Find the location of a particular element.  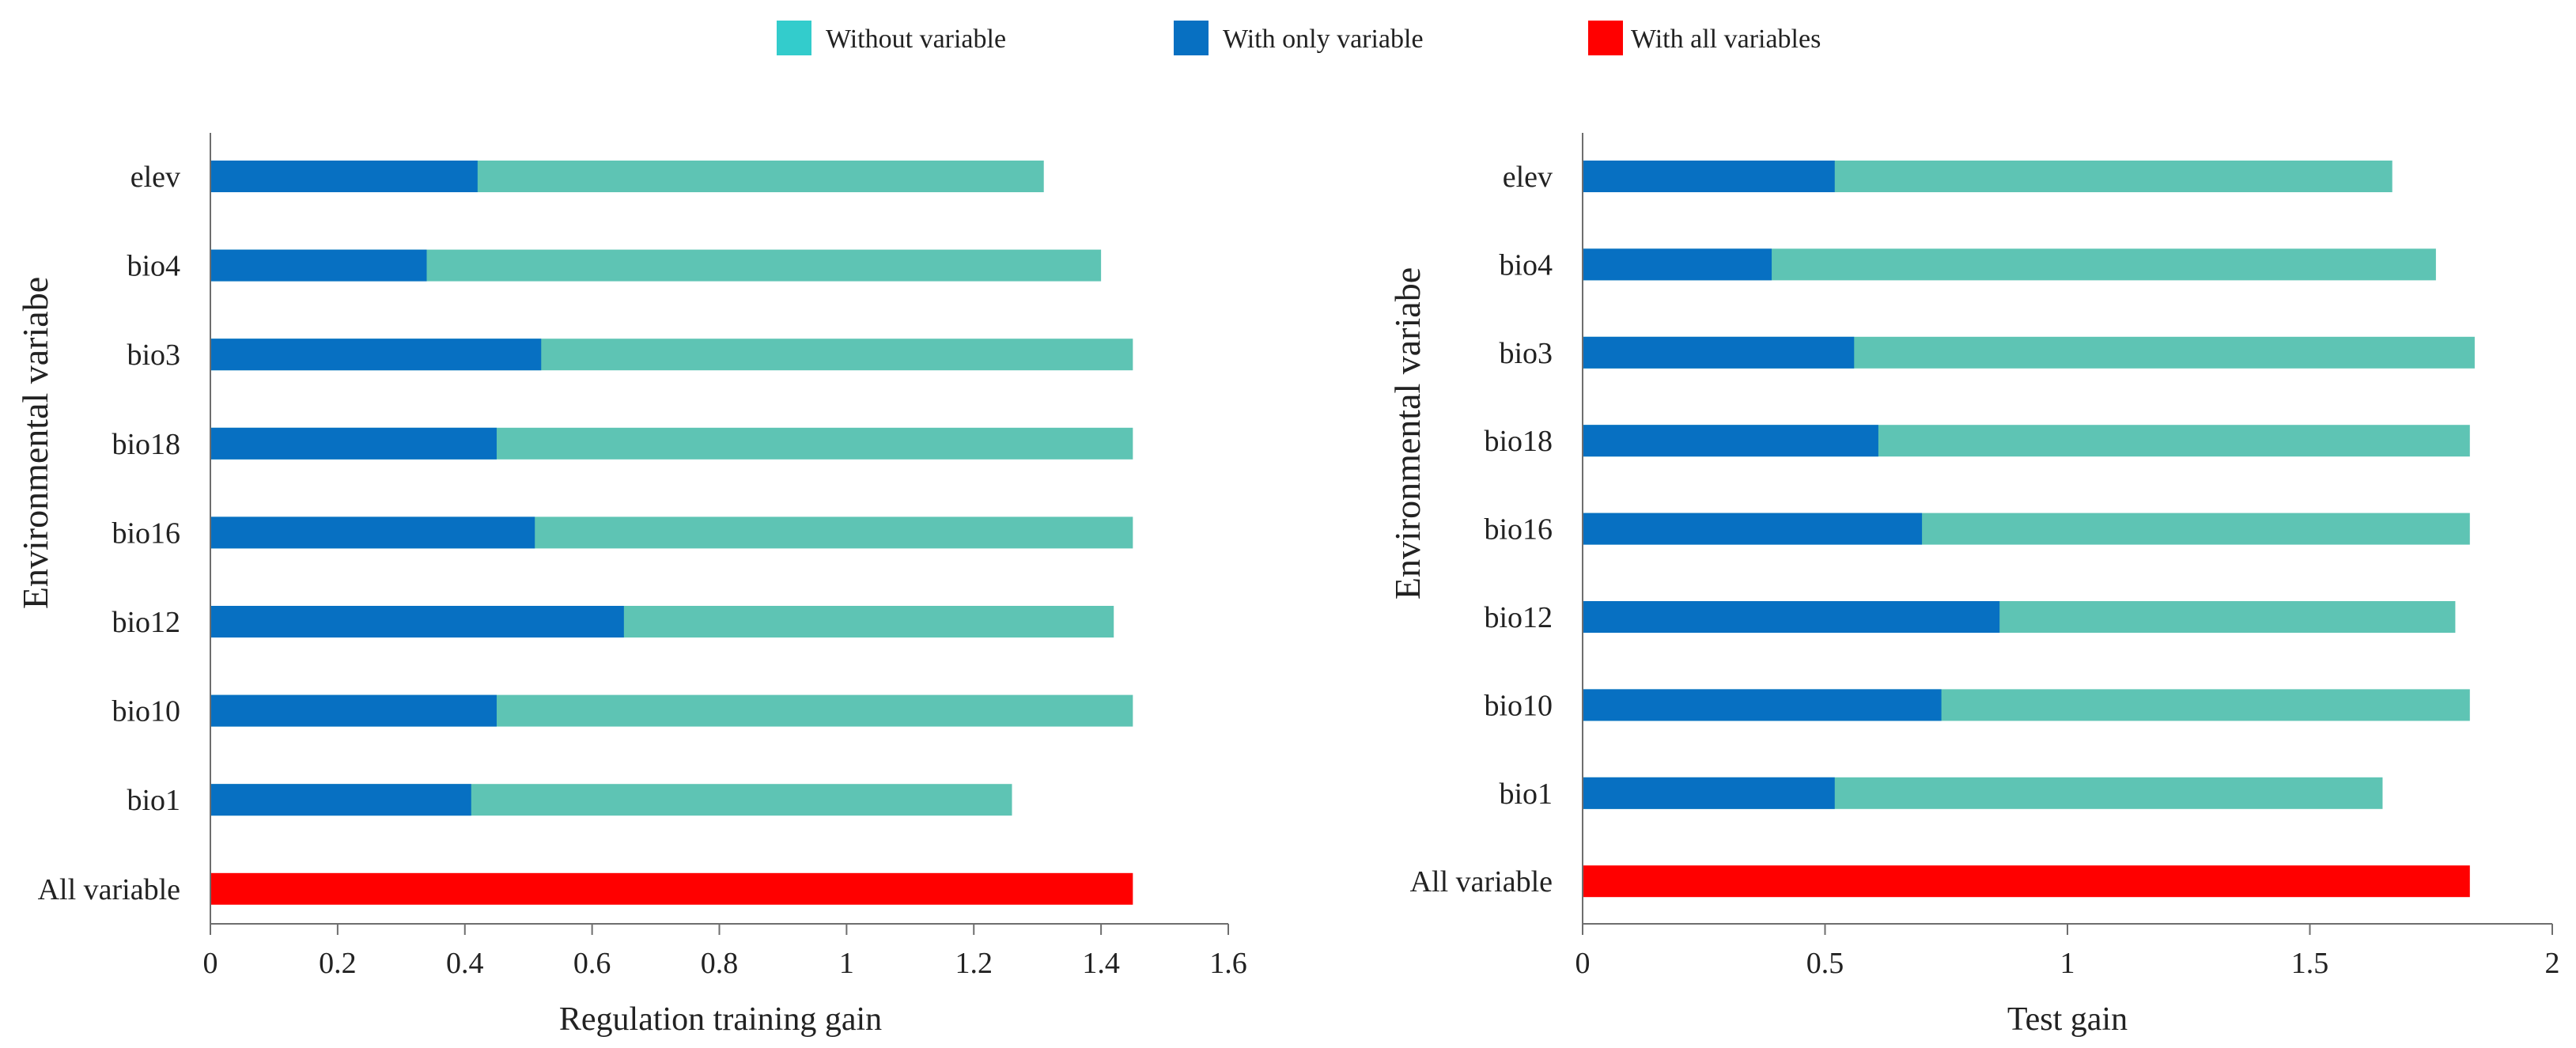

legend-label-with-all-variables: With all variables is located at coordinates (1726, 39).